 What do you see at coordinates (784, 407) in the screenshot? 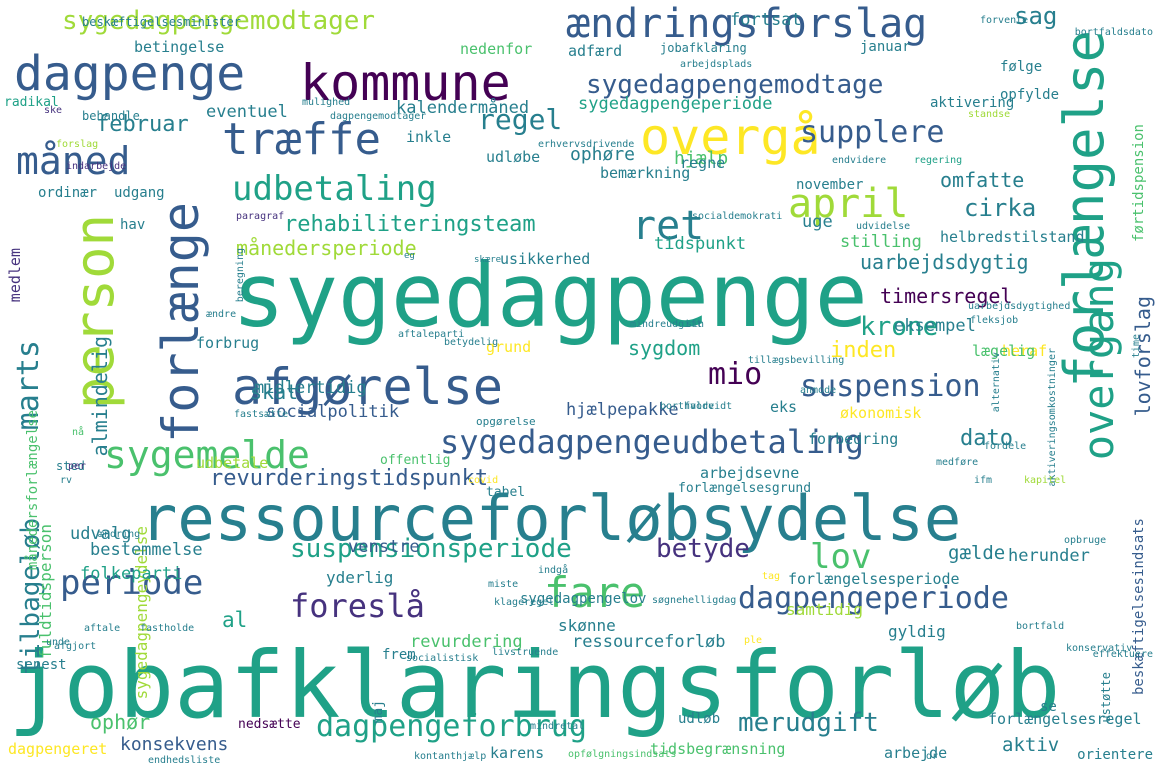
I see `word-eks: eks` at bounding box center [784, 407].